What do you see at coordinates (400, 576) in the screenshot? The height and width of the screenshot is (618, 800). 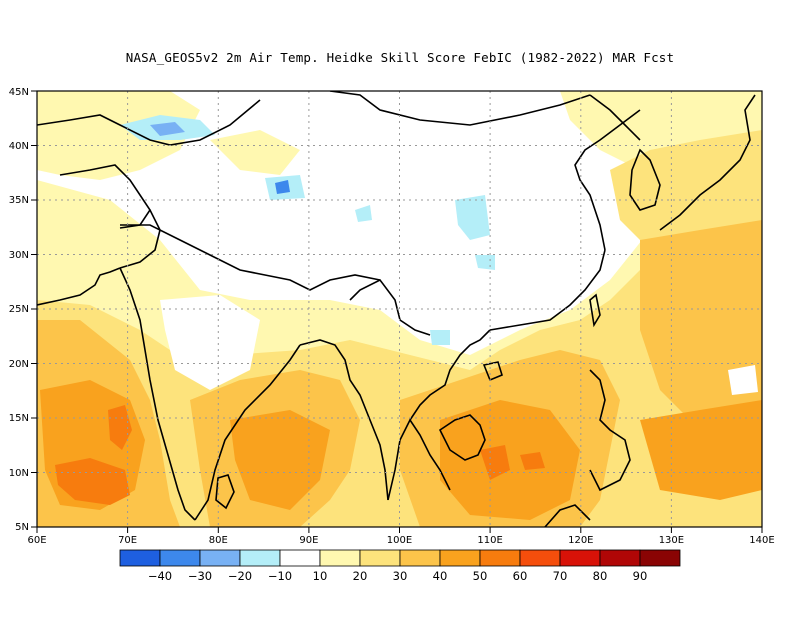 I see `colorbar-label: 30` at bounding box center [400, 576].